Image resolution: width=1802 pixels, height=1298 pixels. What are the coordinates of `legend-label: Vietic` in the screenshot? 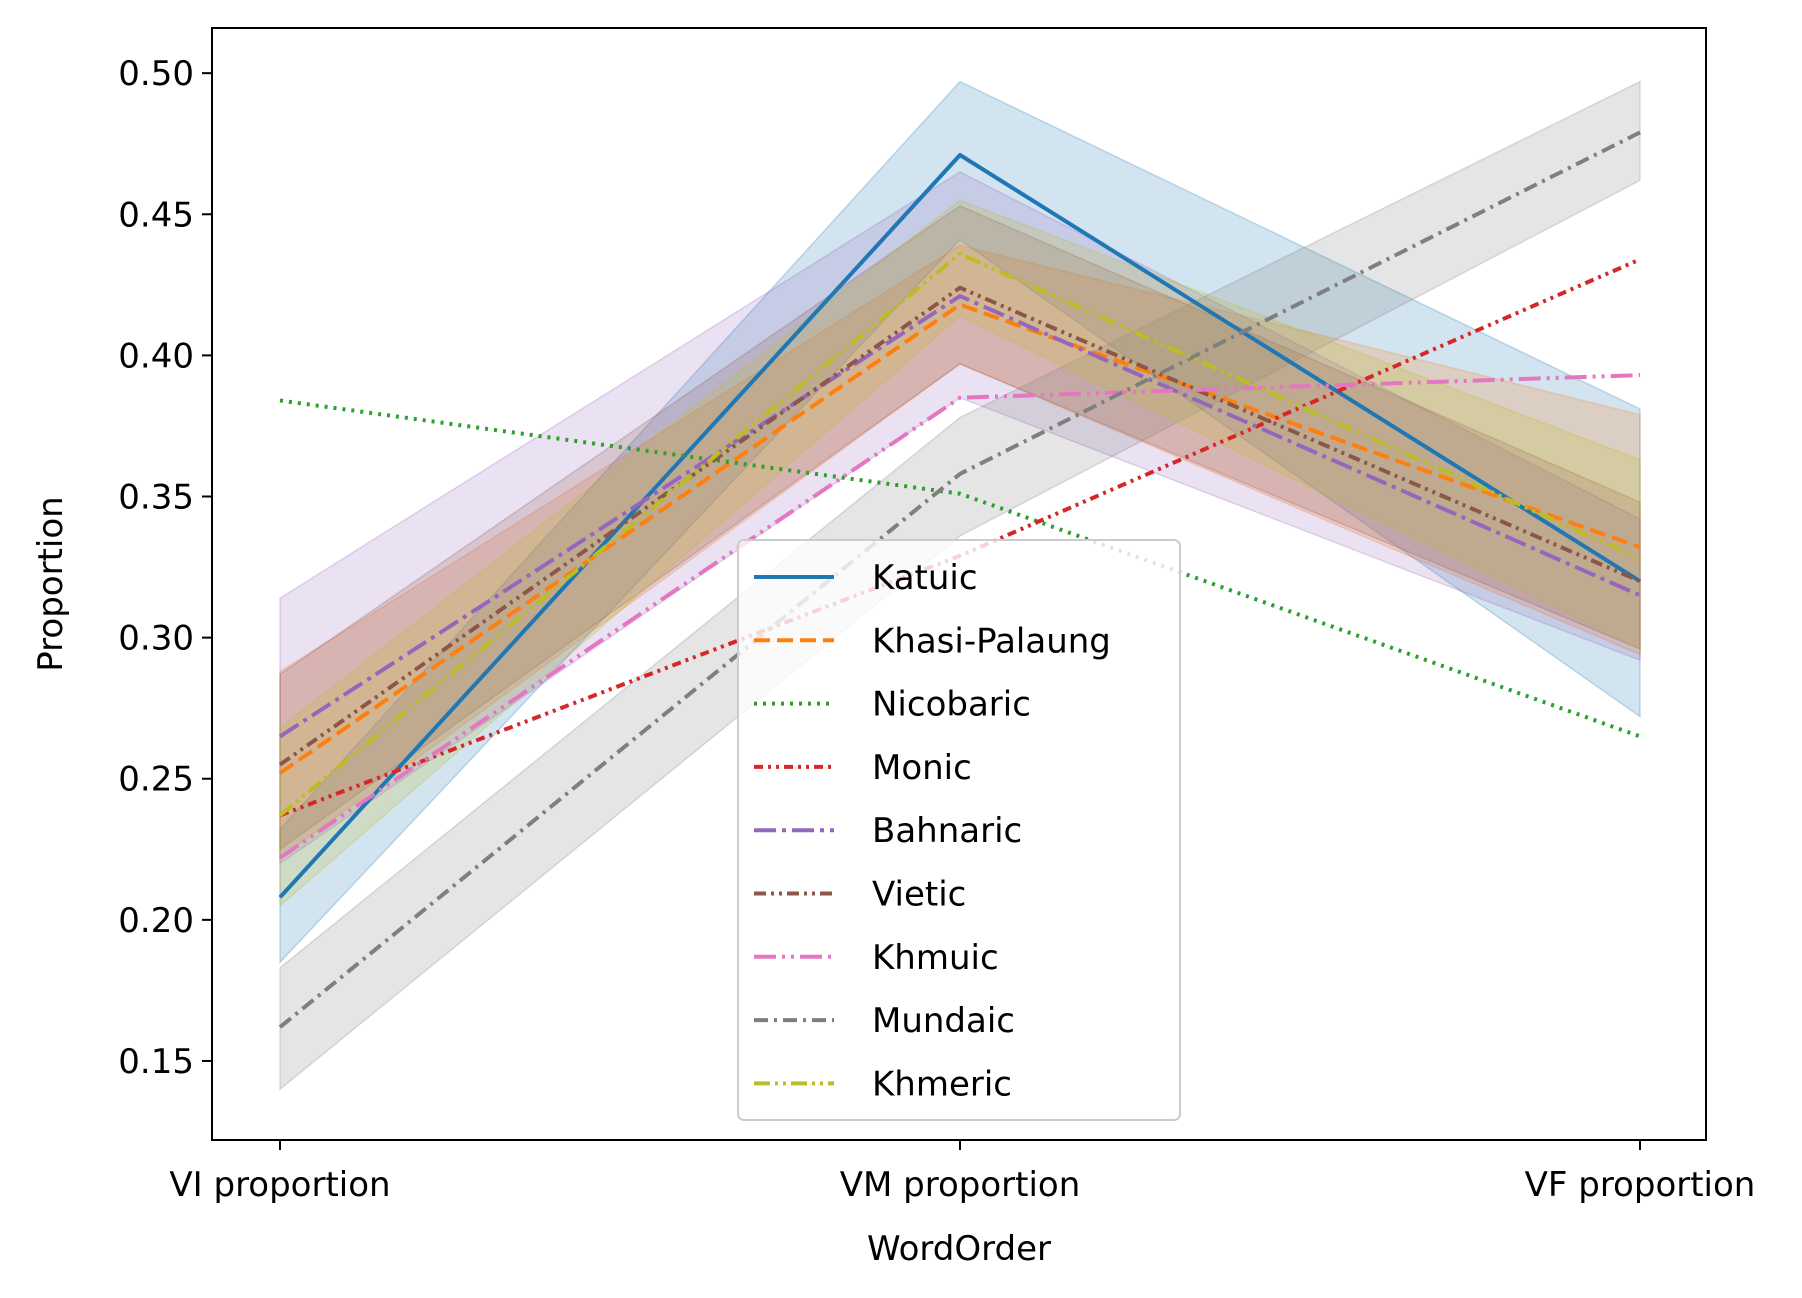 It's located at (919, 895).